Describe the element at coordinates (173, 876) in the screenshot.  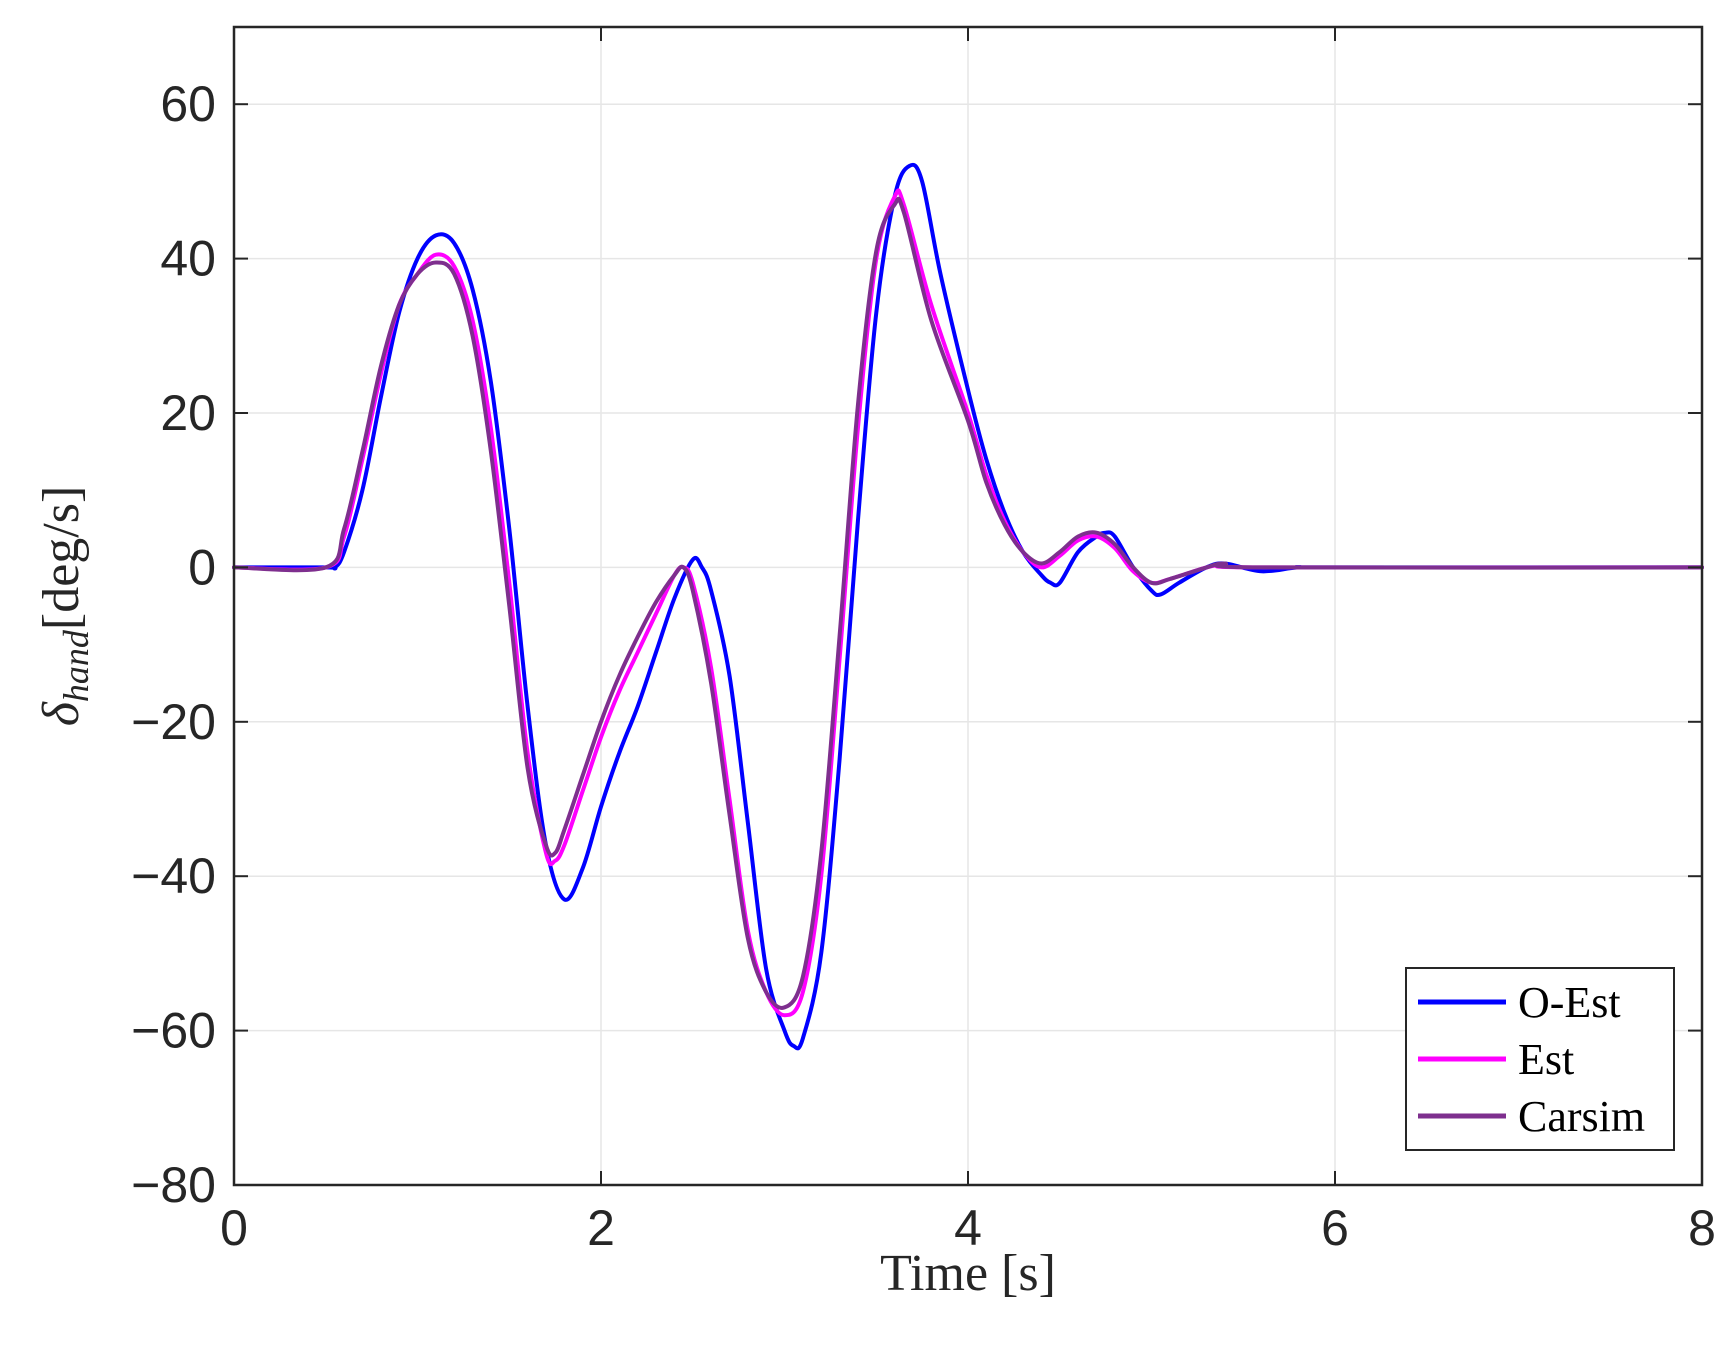
I see `y-tick-label: −40` at that location.